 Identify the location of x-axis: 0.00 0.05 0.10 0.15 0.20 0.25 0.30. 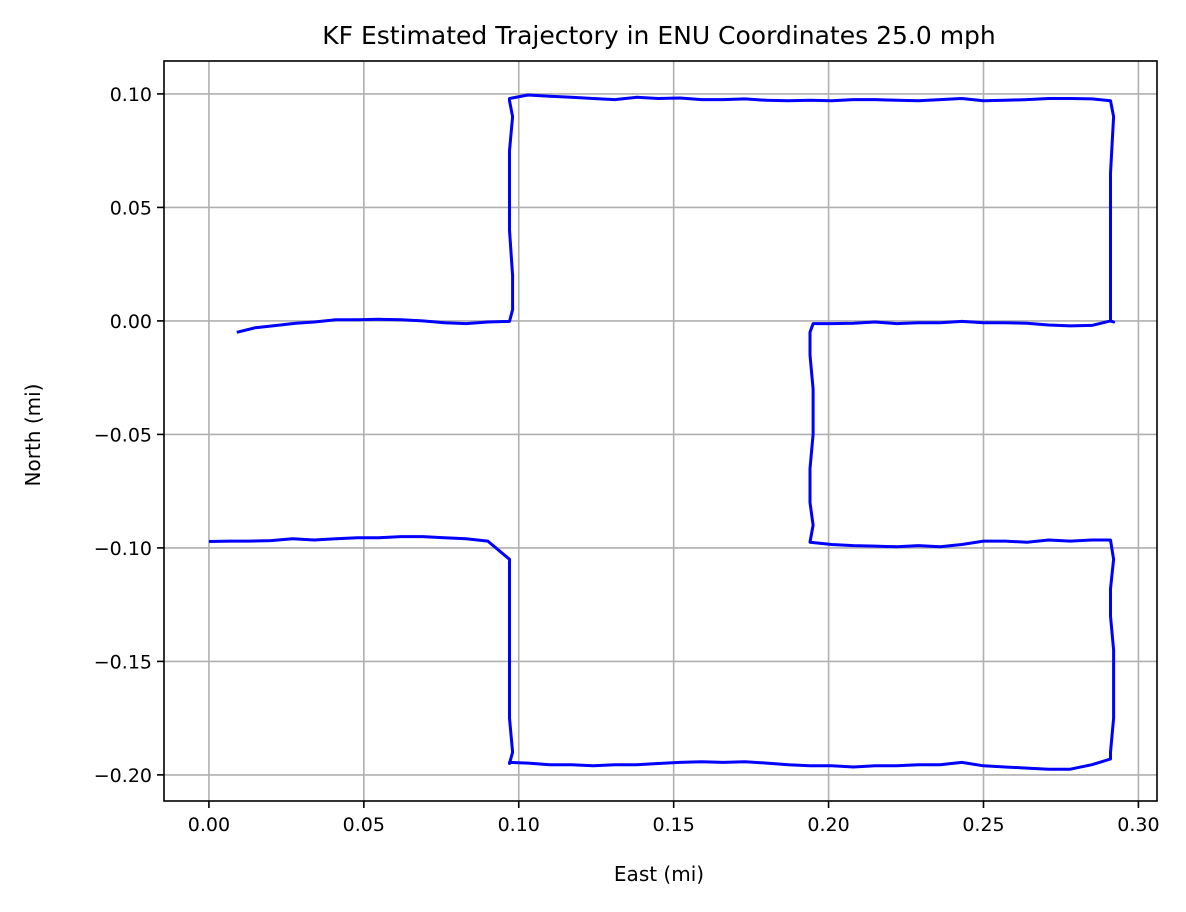
(674, 818).